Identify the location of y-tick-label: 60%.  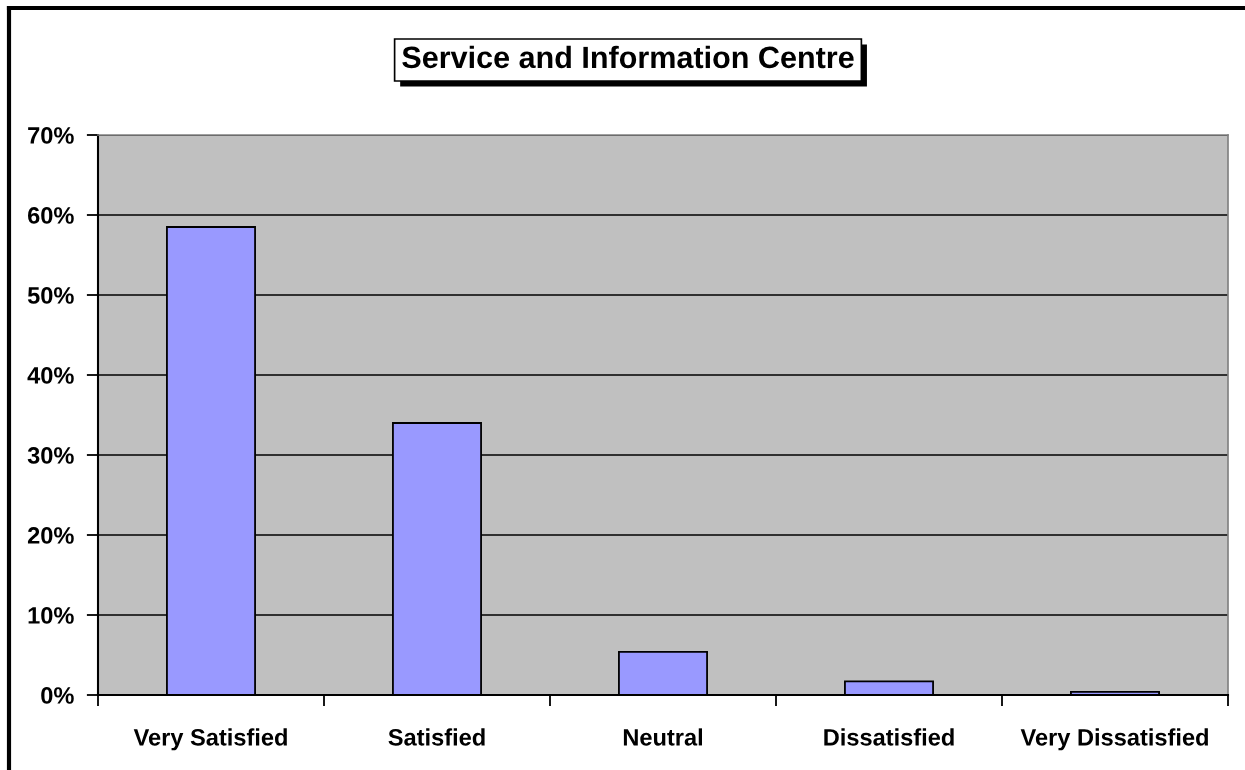
(51, 215).